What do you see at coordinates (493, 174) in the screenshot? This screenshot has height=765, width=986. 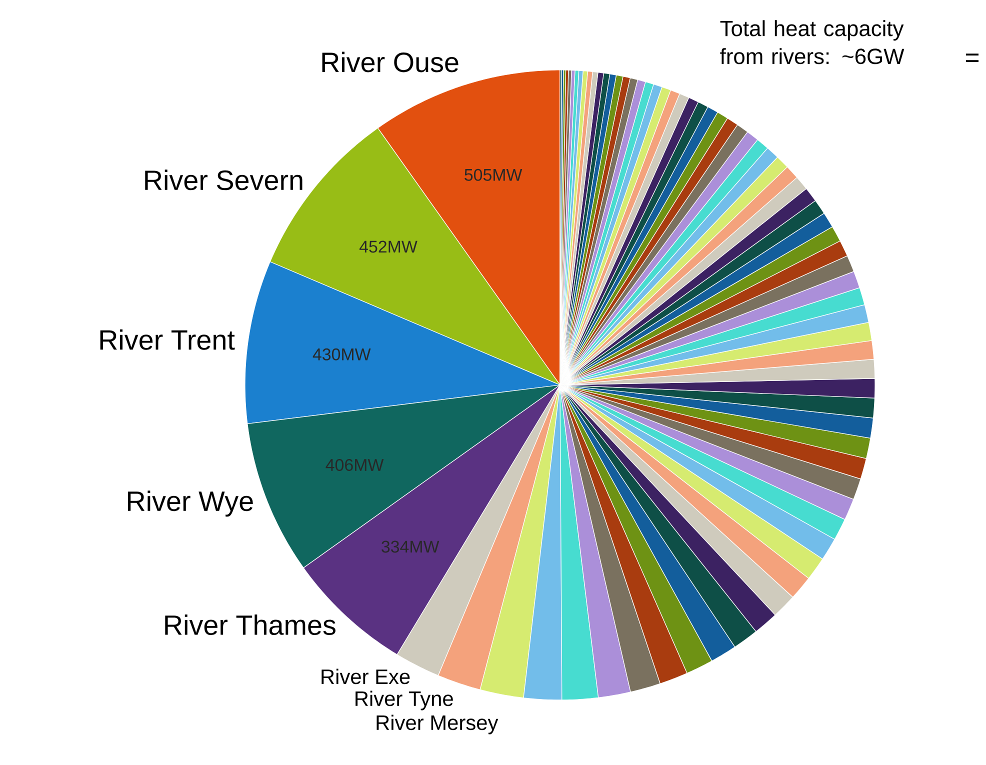 I see `data-label: 505MW` at bounding box center [493, 174].